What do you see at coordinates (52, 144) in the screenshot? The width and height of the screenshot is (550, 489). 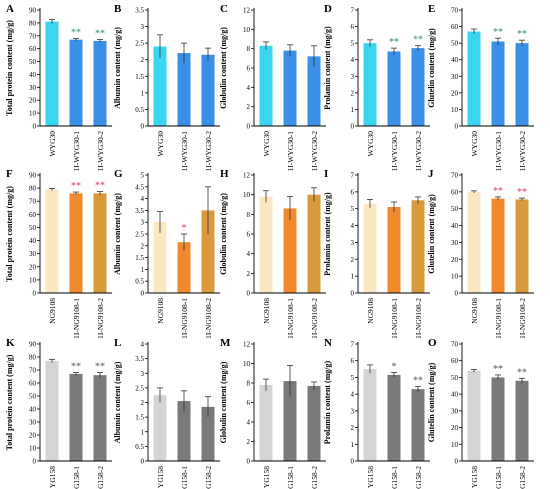 I see `x-tick-label: WYG30` at bounding box center [52, 144].